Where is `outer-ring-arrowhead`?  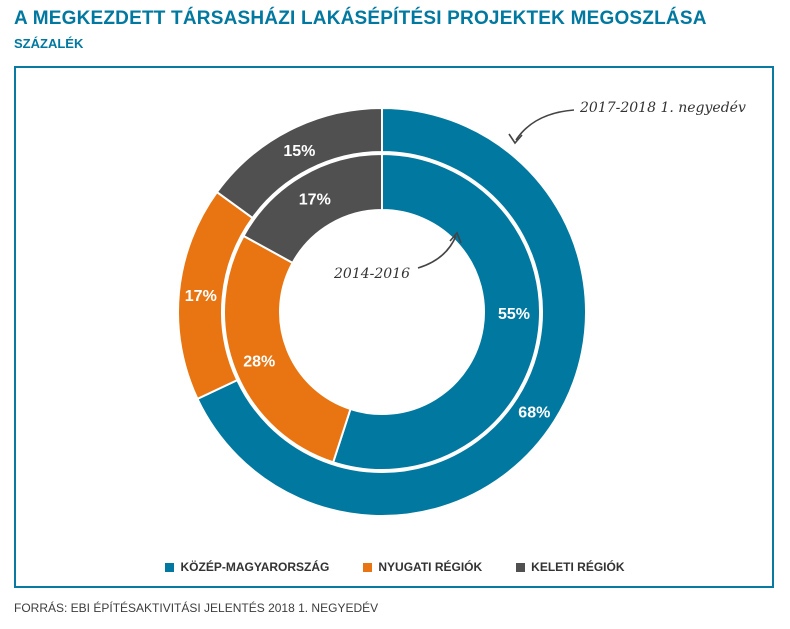
outer-ring-arrowhead is located at coordinates (515, 139).